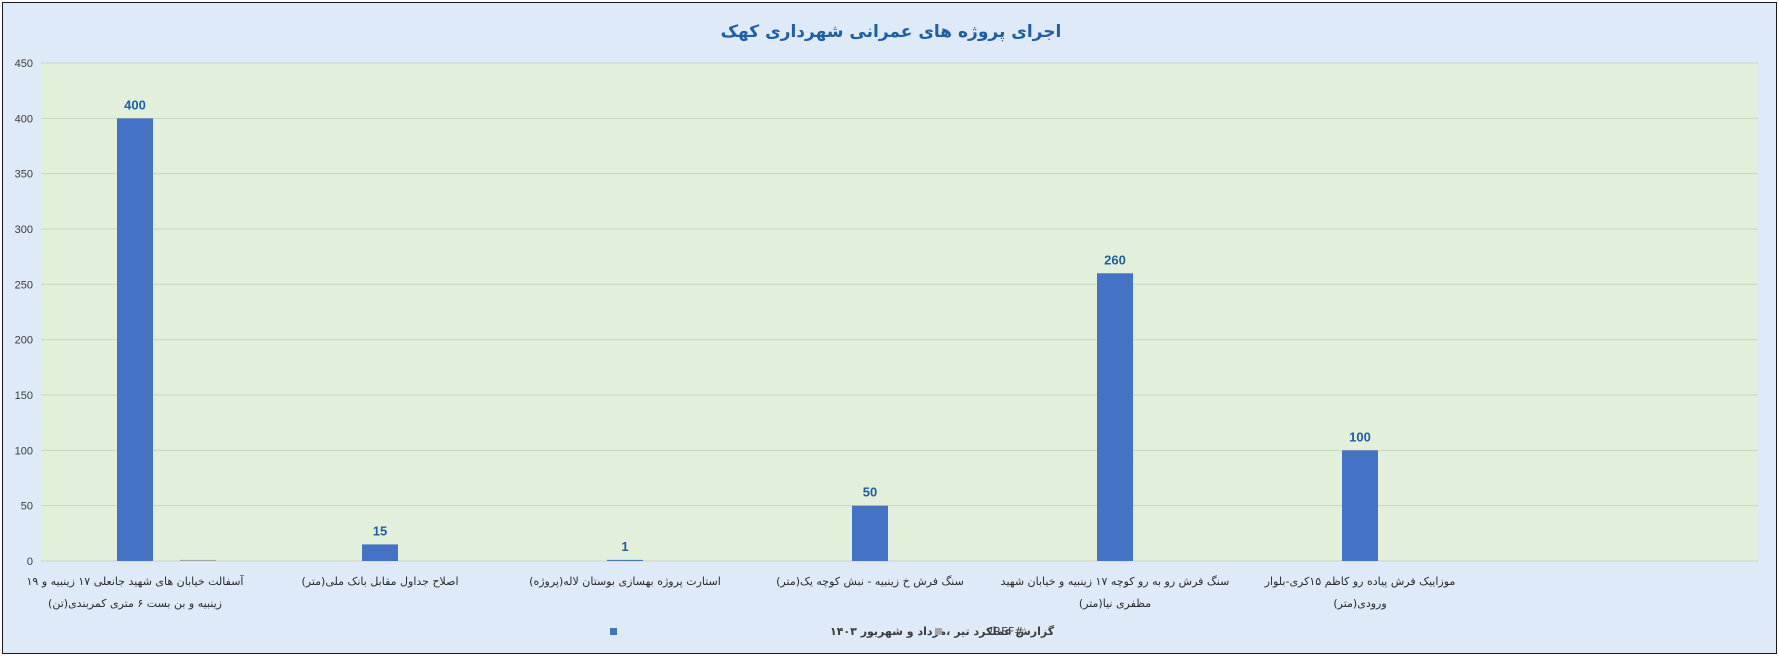  I want to click on y-tick-label: 0, so click(30, 562).